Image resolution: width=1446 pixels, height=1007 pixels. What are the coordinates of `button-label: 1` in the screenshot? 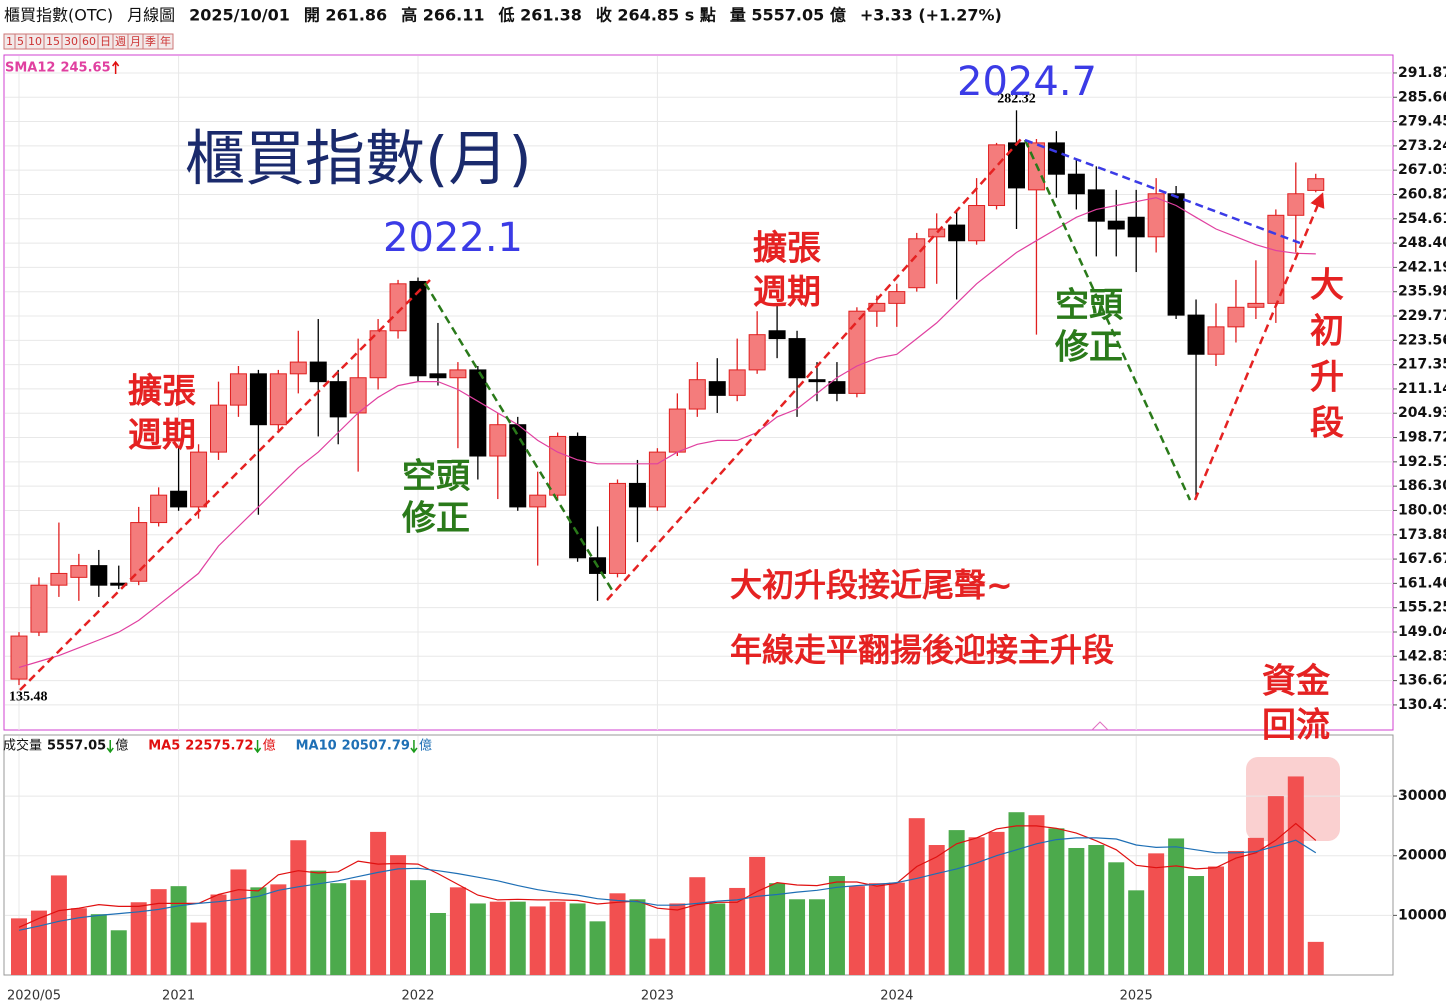 It's located at (9, 41).